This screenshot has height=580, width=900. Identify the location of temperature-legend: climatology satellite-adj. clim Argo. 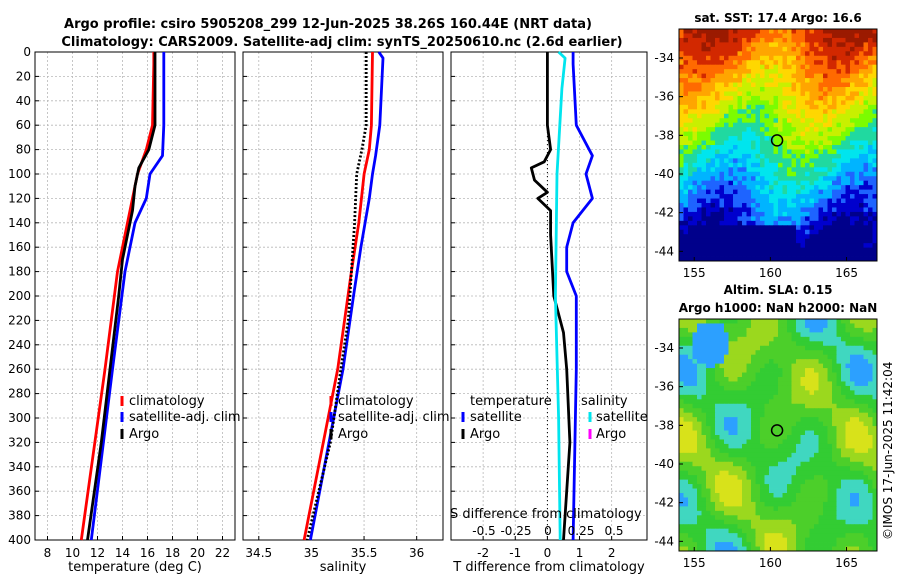
(180, 418).